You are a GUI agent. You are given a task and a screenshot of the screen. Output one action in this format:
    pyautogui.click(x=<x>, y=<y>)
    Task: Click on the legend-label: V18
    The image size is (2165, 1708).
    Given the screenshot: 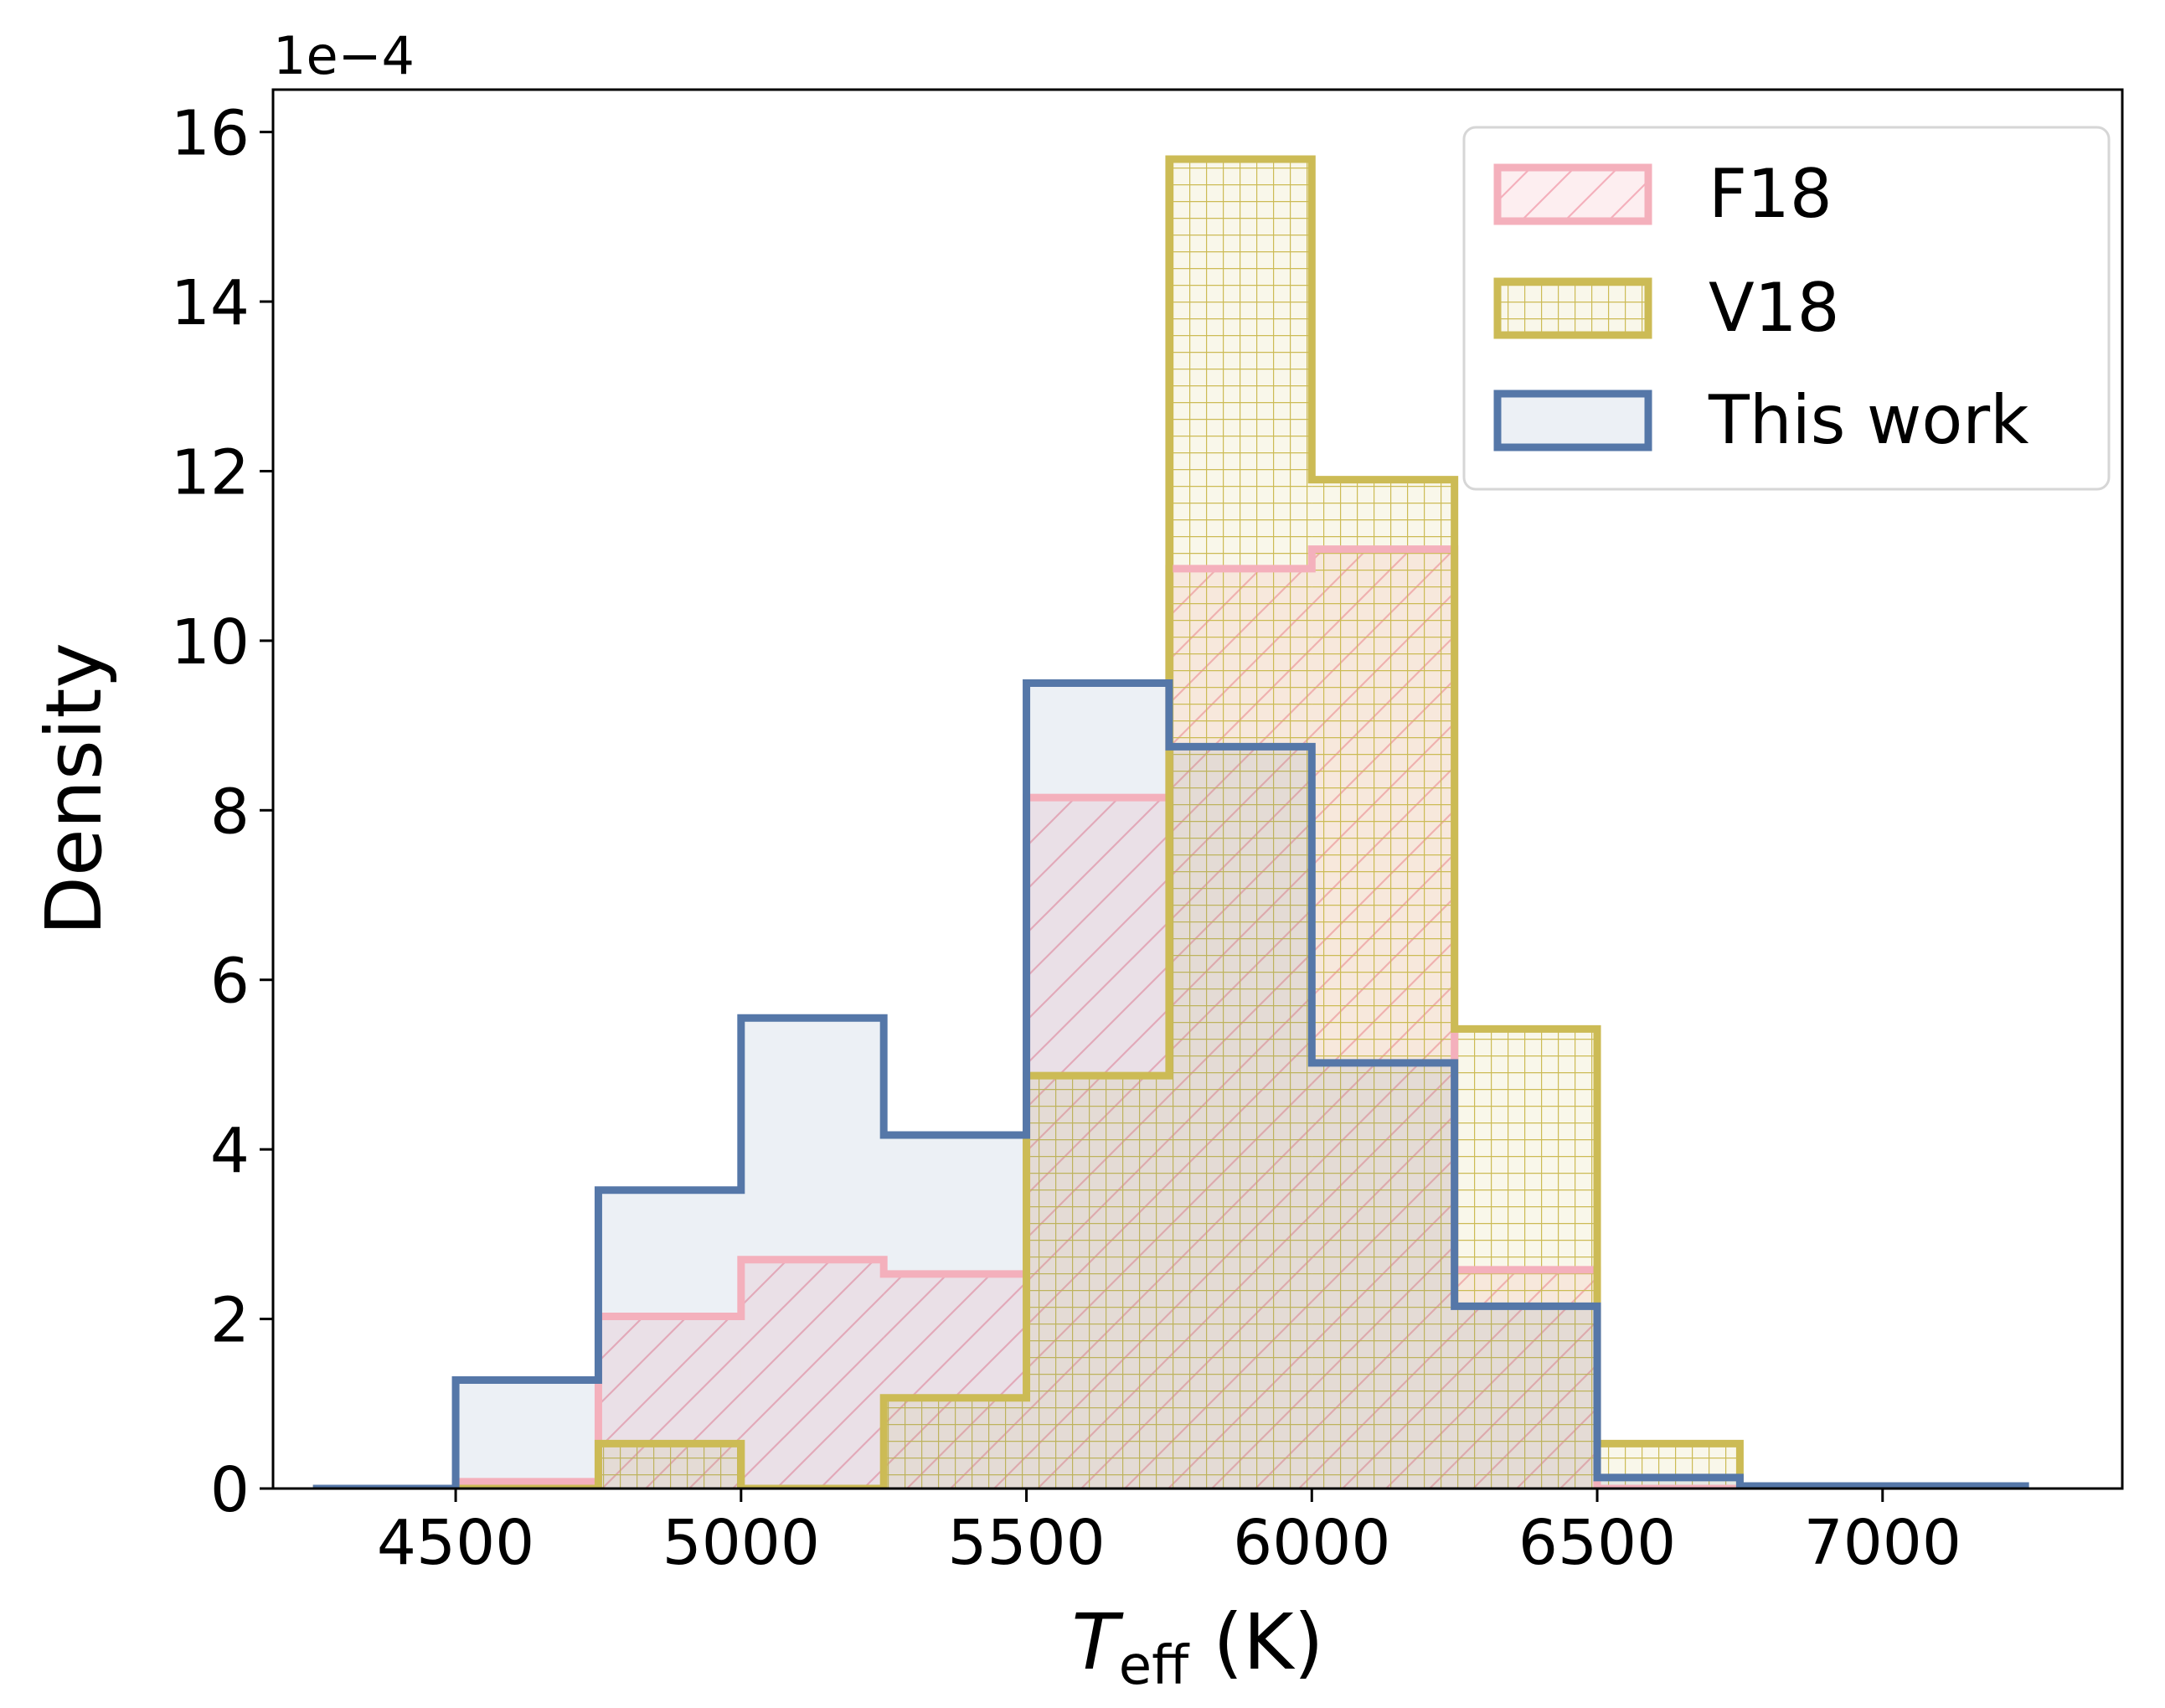 What is the action you would take?
    pyautogui.click(x=1774, y=308)
    